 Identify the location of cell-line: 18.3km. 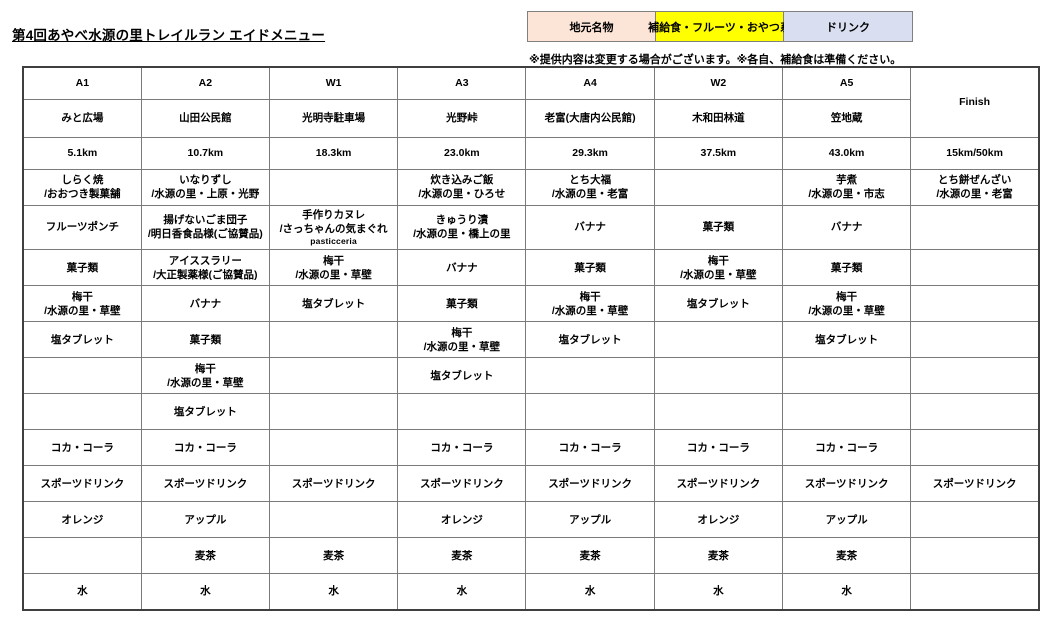
(333, 152).